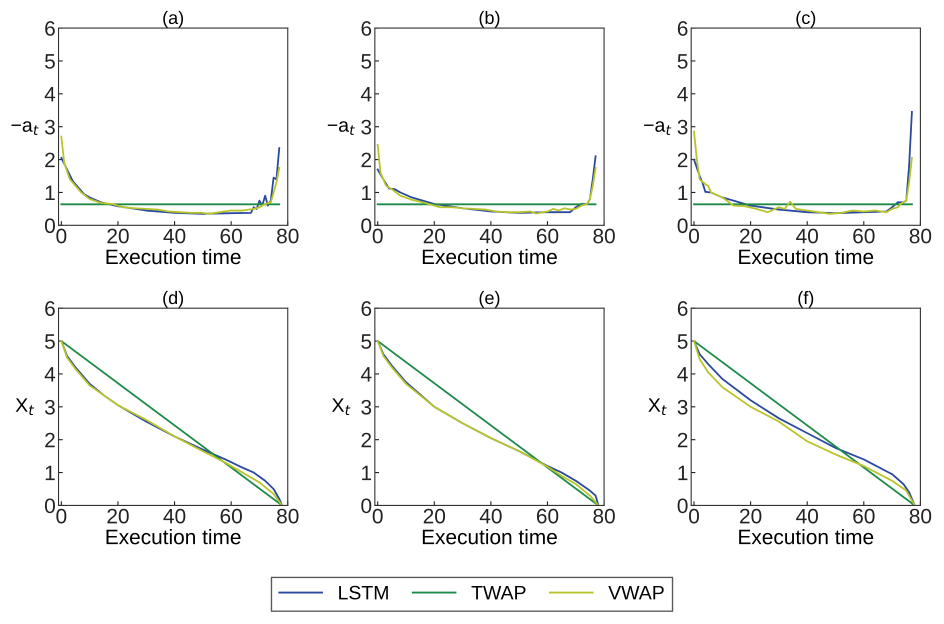 Image resolution: width=944 pixels, height=624 pixels. Describe the element at coordinates (636, 593) in the screenshot. I see `legend-label: VWAP` at that location.